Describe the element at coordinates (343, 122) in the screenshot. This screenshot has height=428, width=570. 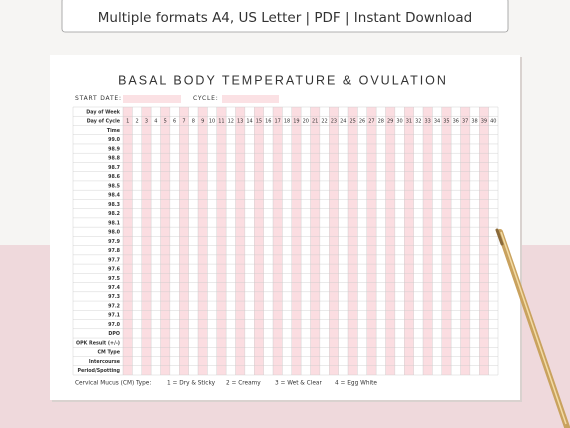
I see `day-number: 24` at that location.